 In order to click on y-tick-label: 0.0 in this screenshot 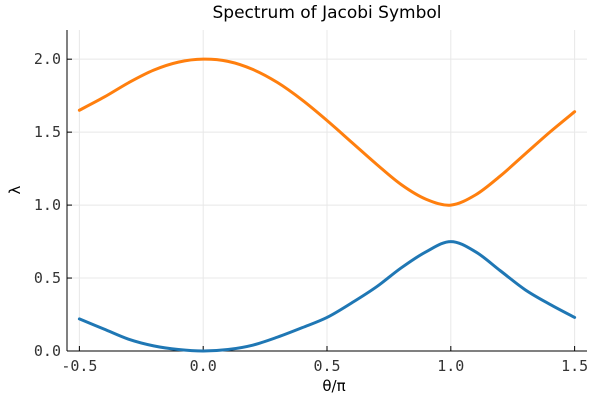, I will do `click(47, 351)`.